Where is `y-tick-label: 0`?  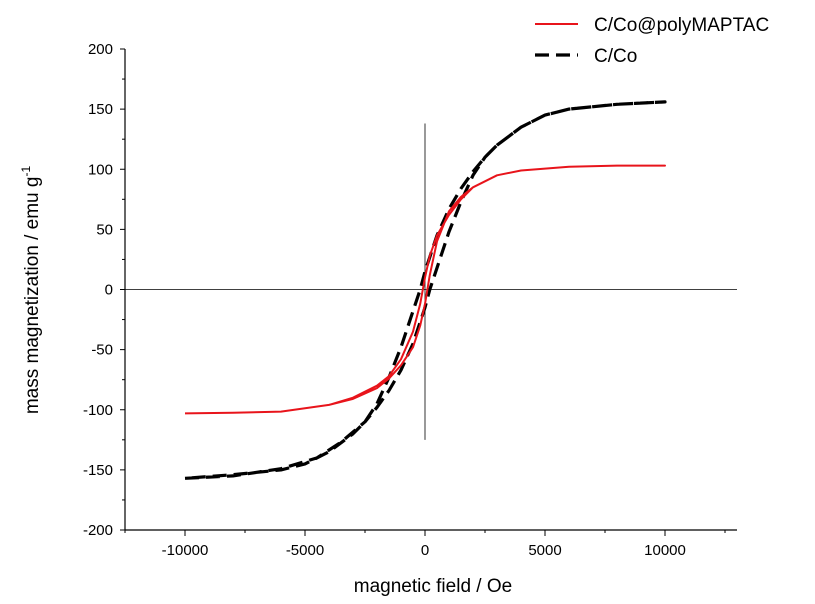 y-tick-label: 0 is located at coordinates (109, 290).